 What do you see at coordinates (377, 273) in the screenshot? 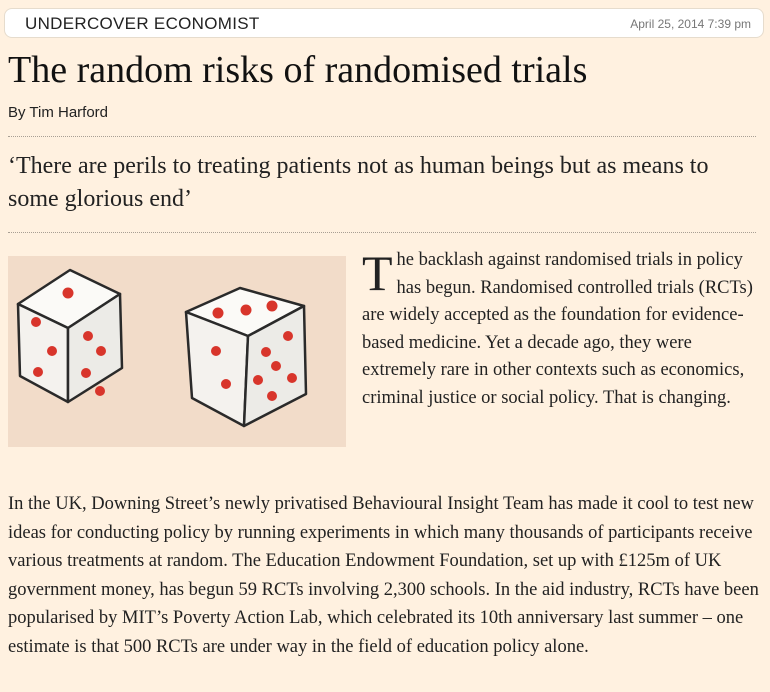
I see `drop-cap: T` at bounding box center [377, 273].